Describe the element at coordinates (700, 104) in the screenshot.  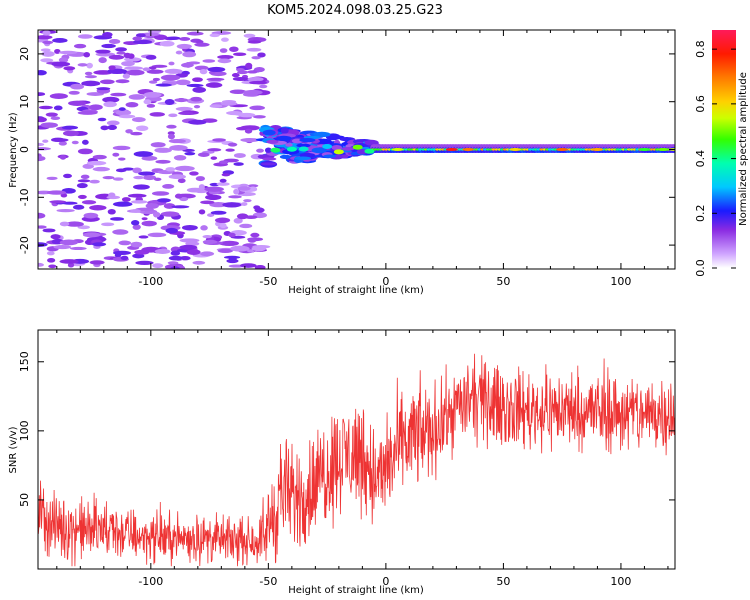
I see `colorbar-tick-label: 0.6` at that location.